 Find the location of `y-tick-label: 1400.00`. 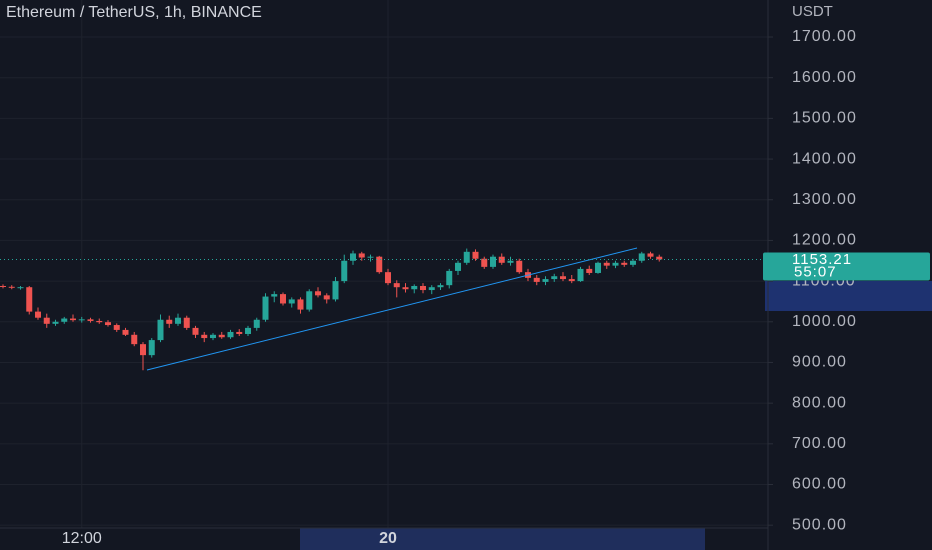

y-tick-label: 1400.00 is located at coordinates (824, 158).